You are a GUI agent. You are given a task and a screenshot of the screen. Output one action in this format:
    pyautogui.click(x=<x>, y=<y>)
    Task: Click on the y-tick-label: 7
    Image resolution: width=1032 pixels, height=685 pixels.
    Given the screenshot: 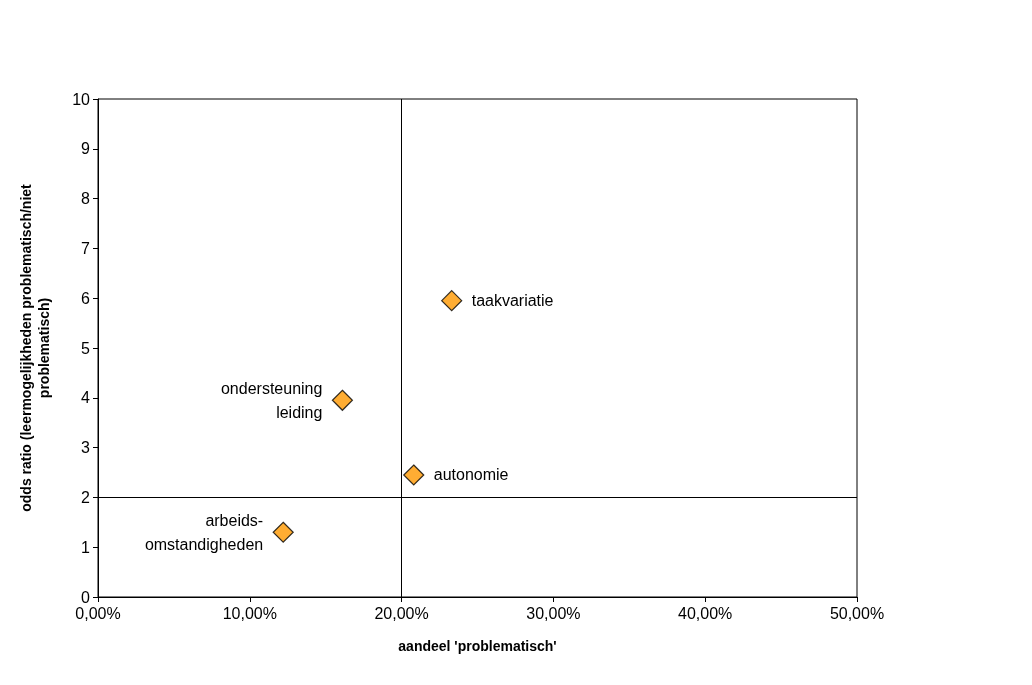 What is the action you would take?
    pyautogui.click(x=86, y=248)
    